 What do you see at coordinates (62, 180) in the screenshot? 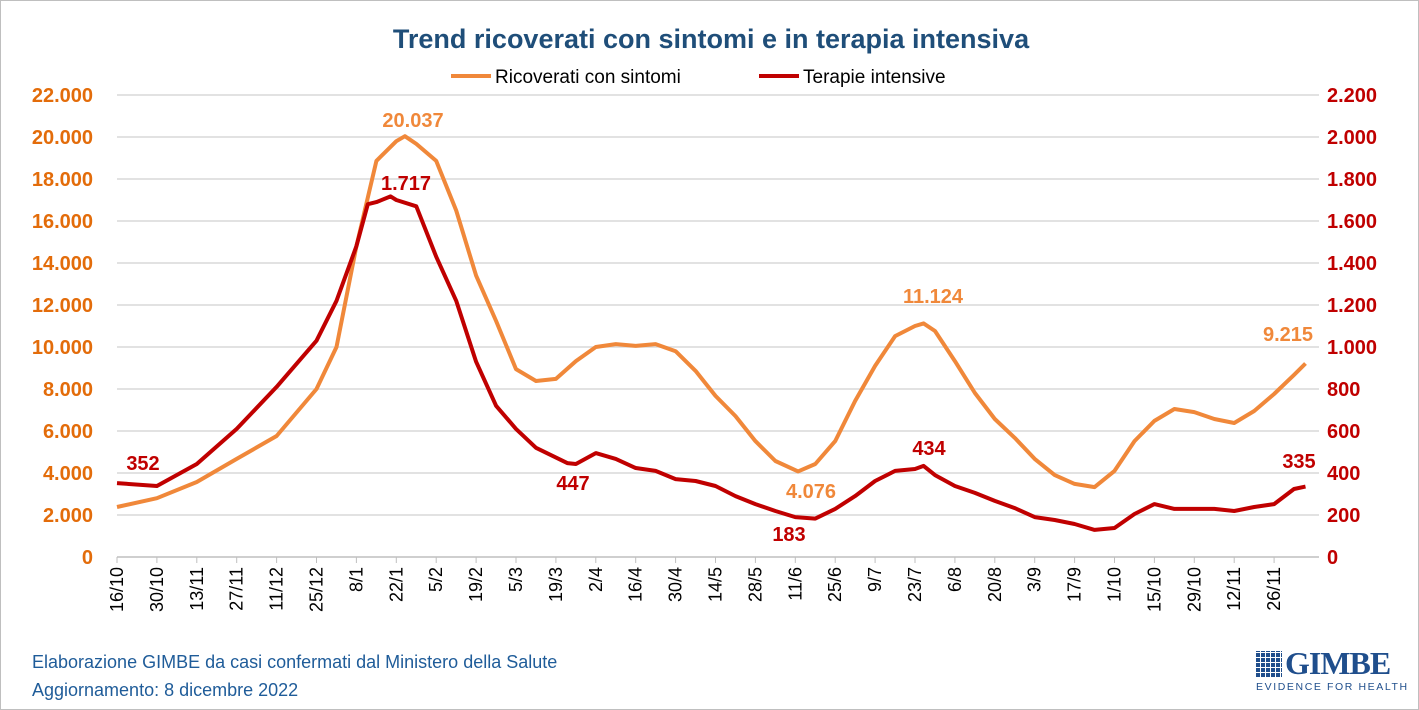
I see `y-left-tick-label: 18.000` at bounding box center [62, 180].